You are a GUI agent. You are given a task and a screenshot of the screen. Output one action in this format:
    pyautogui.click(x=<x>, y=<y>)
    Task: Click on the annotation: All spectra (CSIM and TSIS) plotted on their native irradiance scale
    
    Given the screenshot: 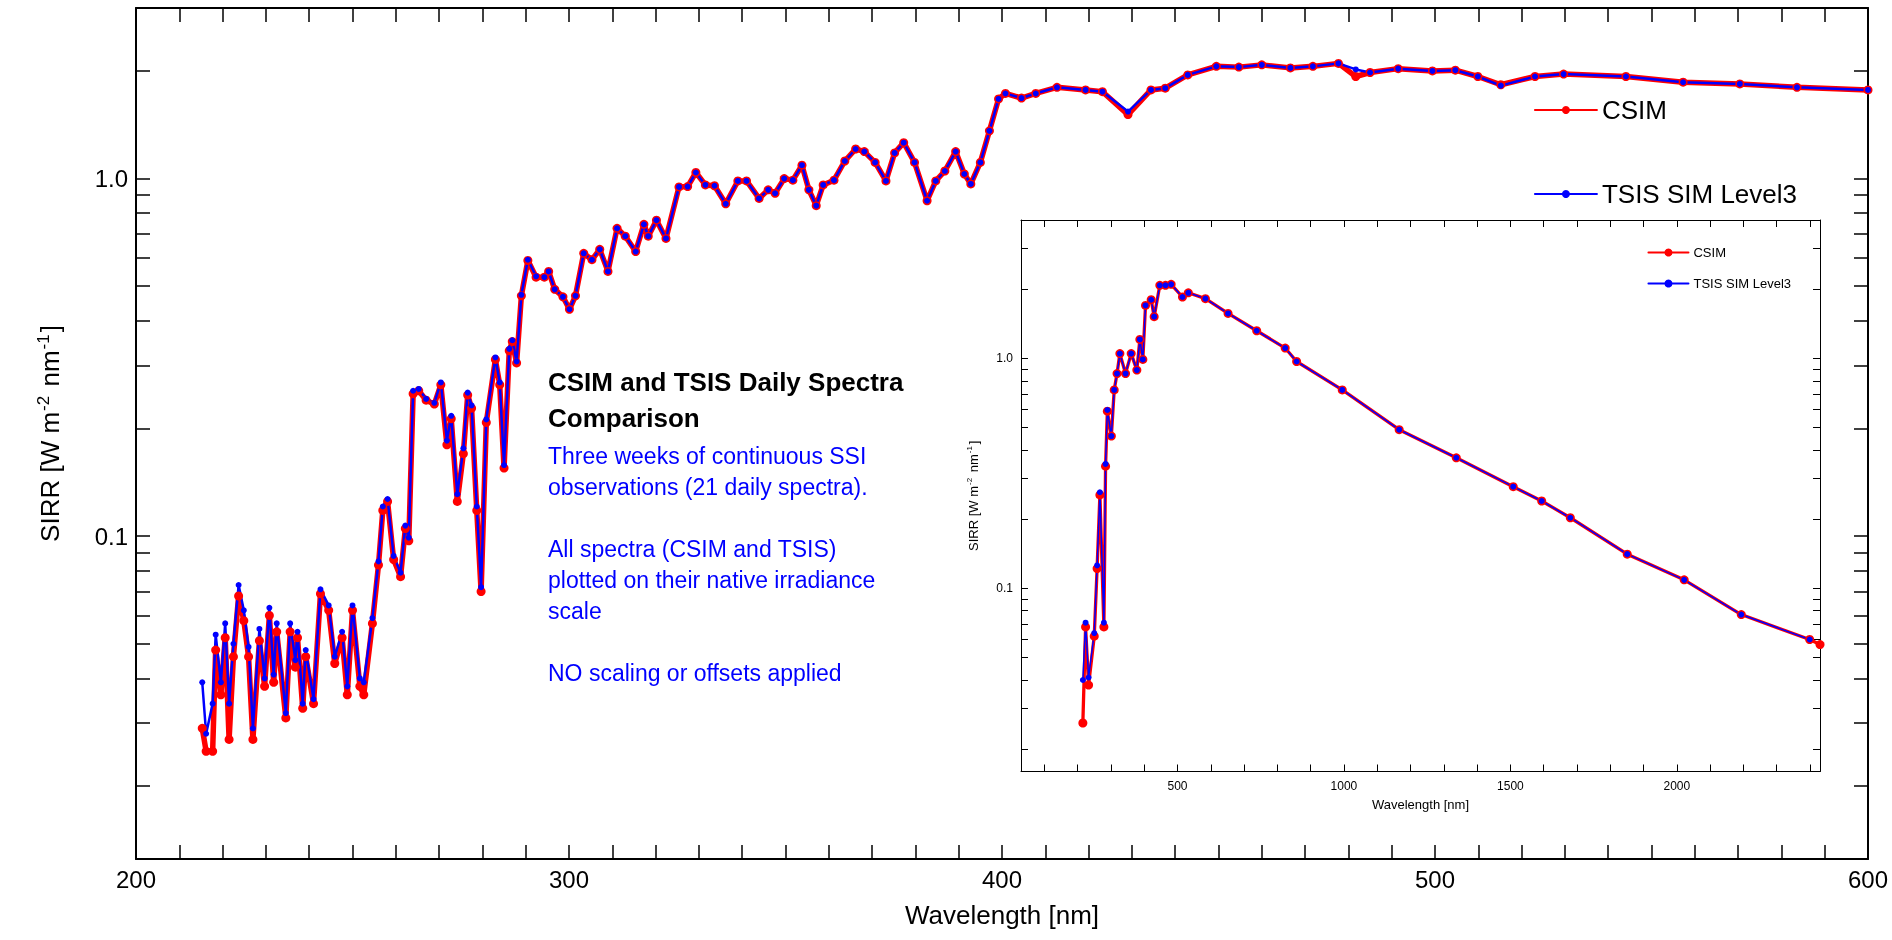 What is the action you would take?
    pyautogui.click(x=715, y=579)
    